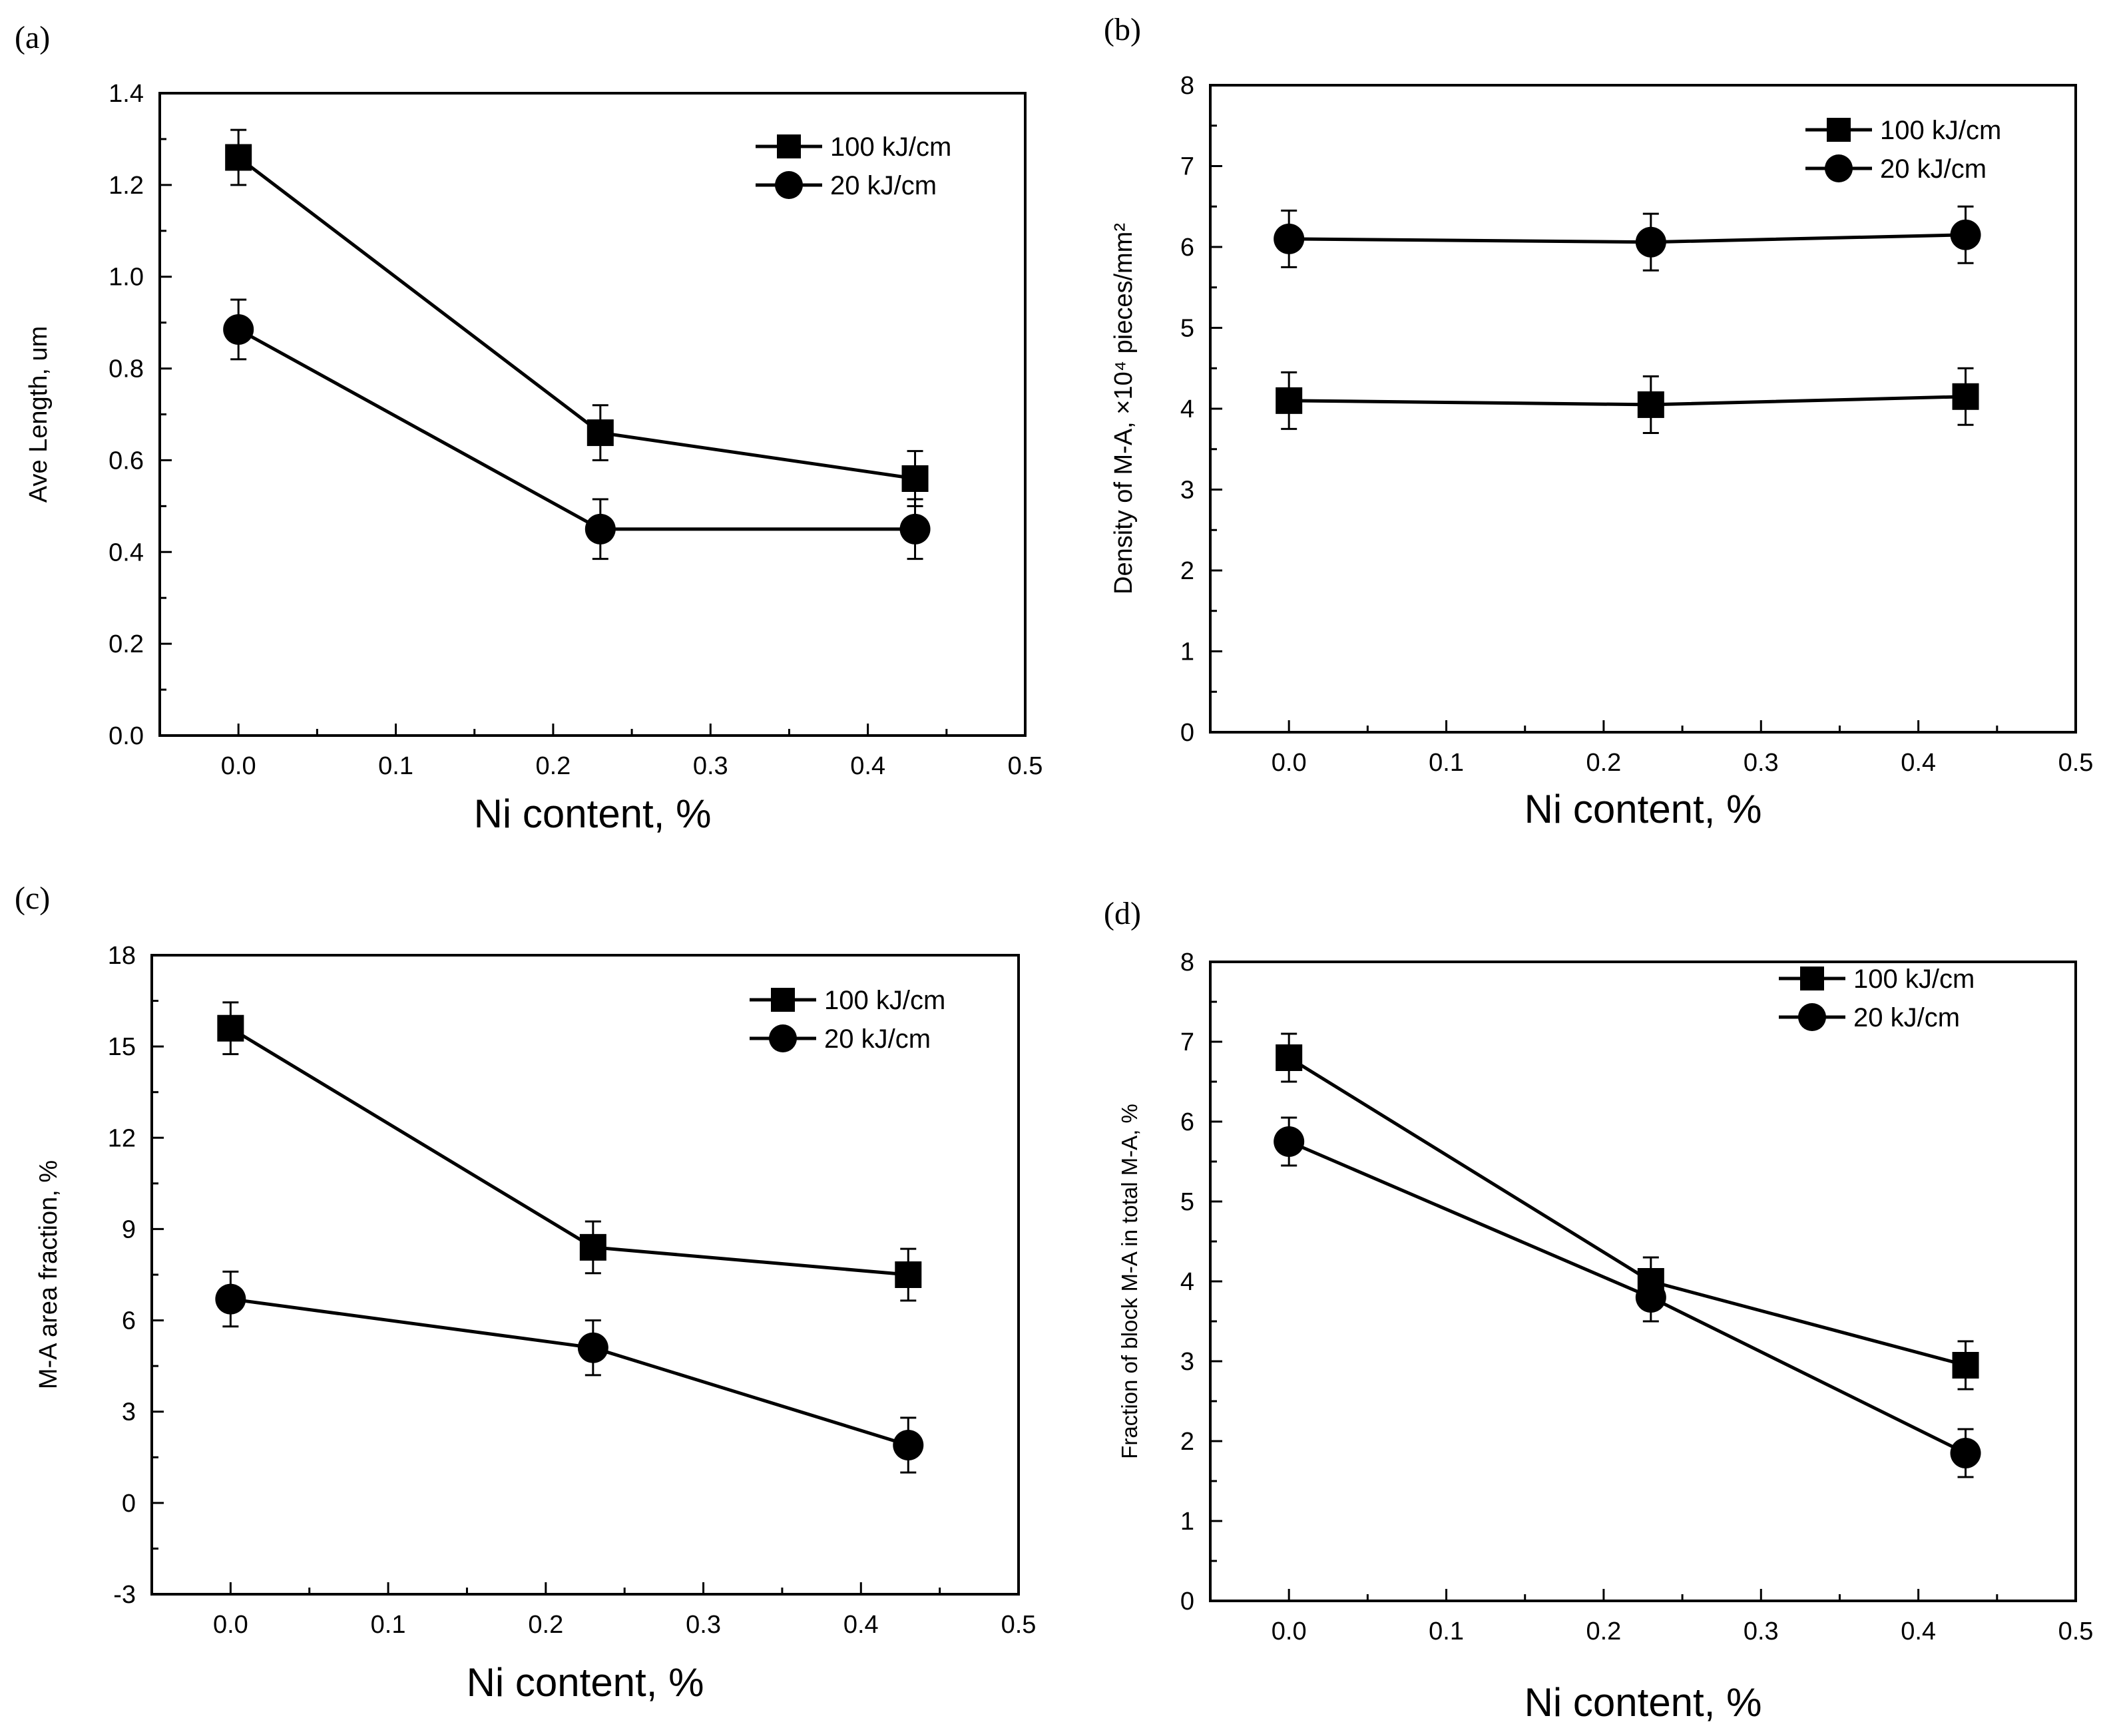 This screenshot has height=1736, width=2113. Describe the element at coordinates (126, 369) in the screenshot. I see `y-tick-label: 0.8` at that location.